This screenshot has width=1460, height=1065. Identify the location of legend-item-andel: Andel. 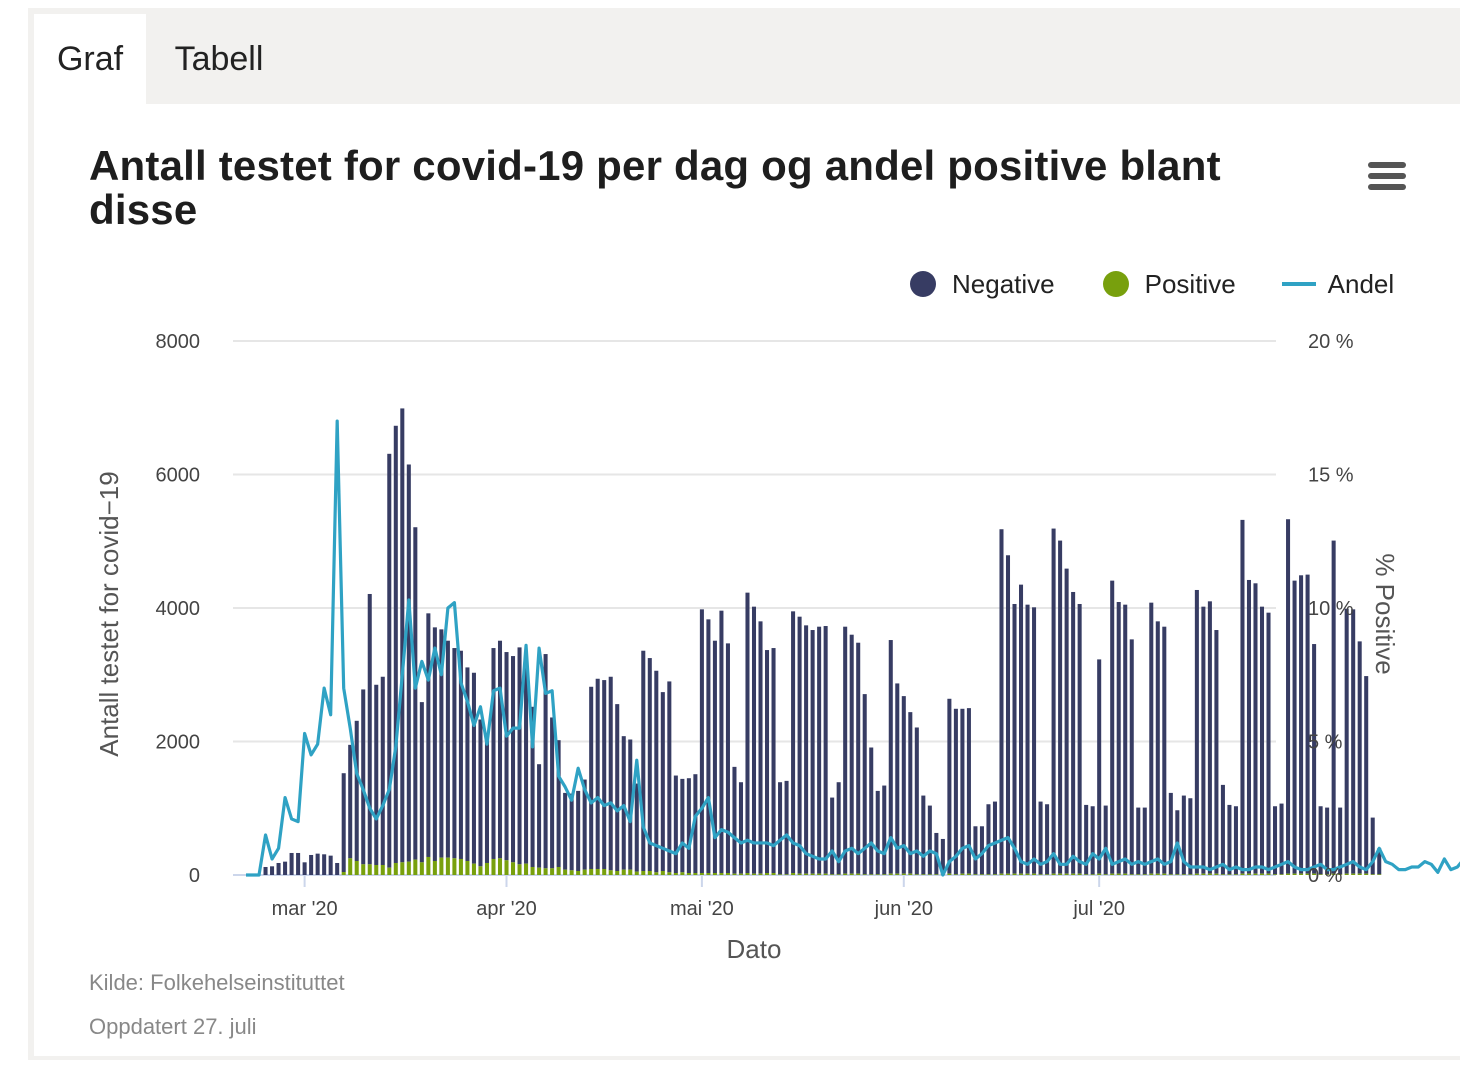
(1337, 284).